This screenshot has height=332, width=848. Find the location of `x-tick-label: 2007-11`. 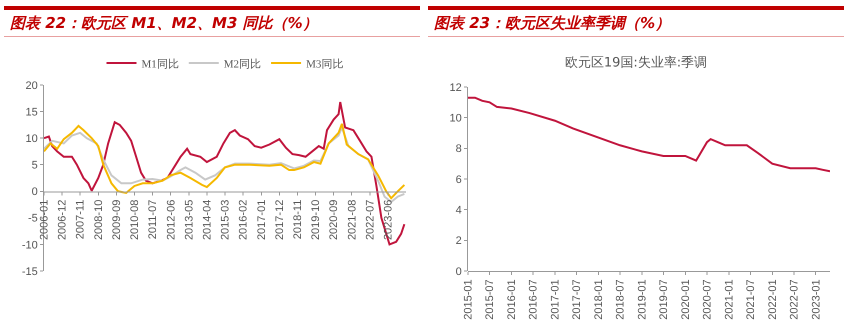

x-tick-label: 2007-11 is located at coordinates (80, 220).